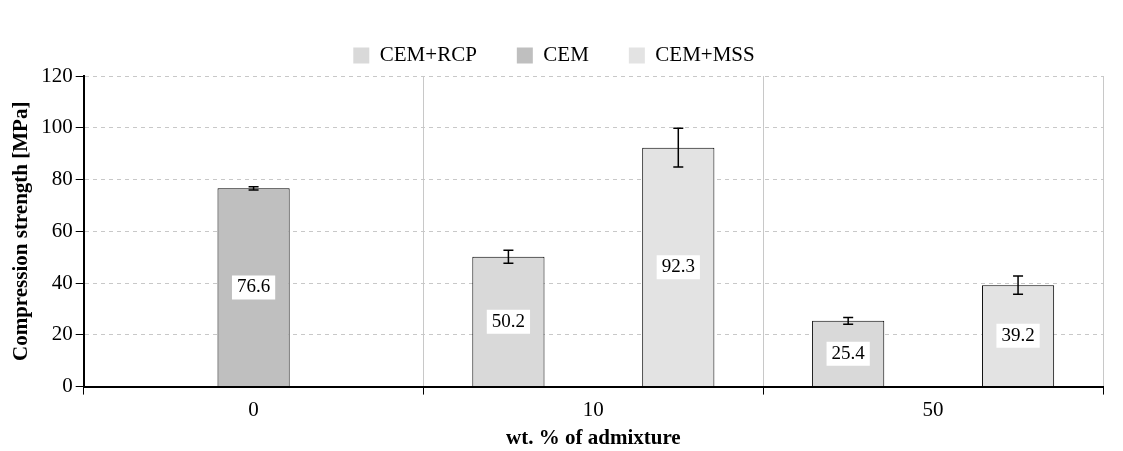 The width and height of the screenshot is (1123, 451). I want to click on x-tick-label: 10, so click(593, 408).